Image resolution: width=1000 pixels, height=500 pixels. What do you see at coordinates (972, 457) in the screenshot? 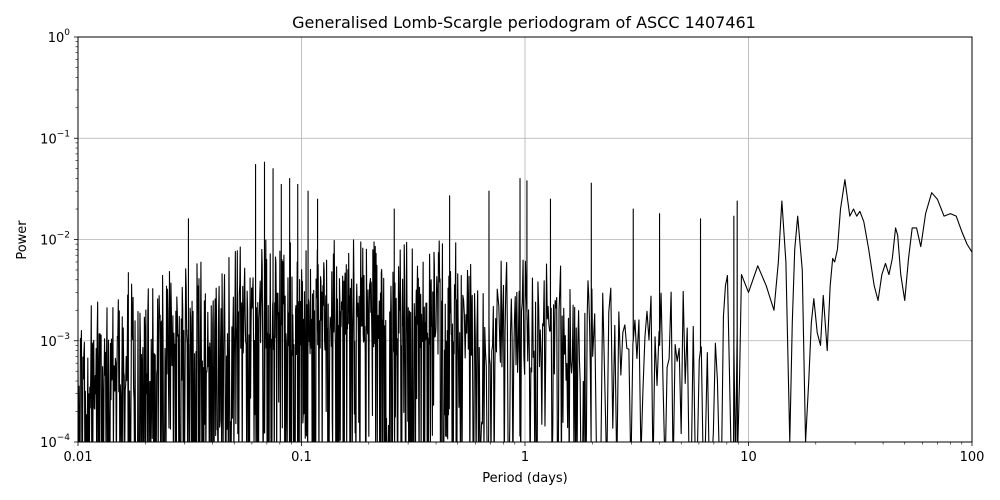
I see `x-tick-label: 100` at bounding box center [972, 457].